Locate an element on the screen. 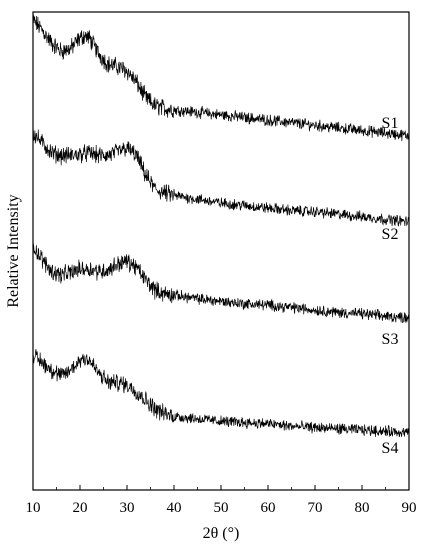 Image resolution: width=424 pixels, height=550 pixels. x-axis-title: 2θ (°) is located at coordinates (221, 533).